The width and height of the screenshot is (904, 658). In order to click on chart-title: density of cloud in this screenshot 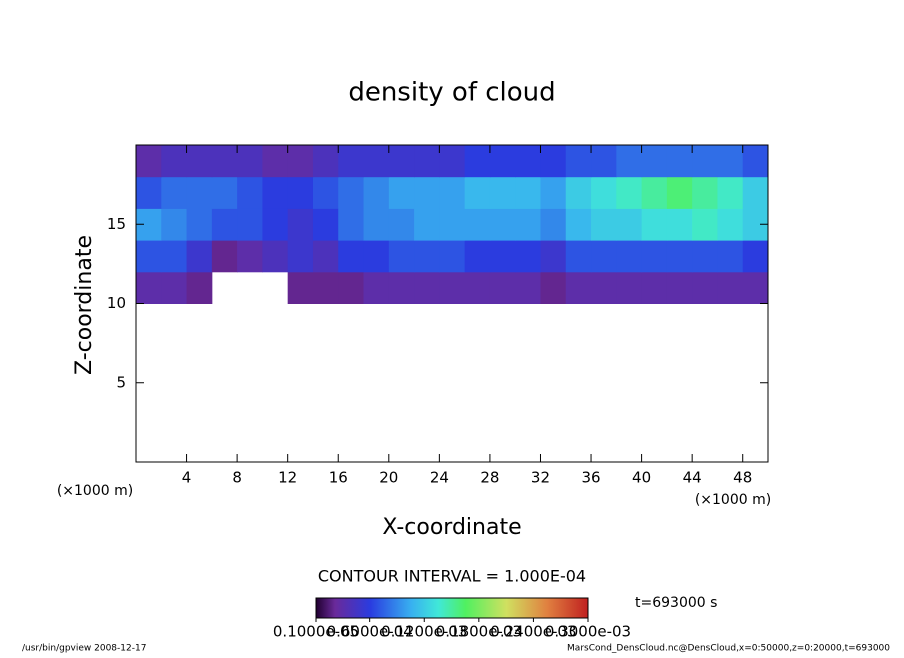, I will do `click(451, 93)`.